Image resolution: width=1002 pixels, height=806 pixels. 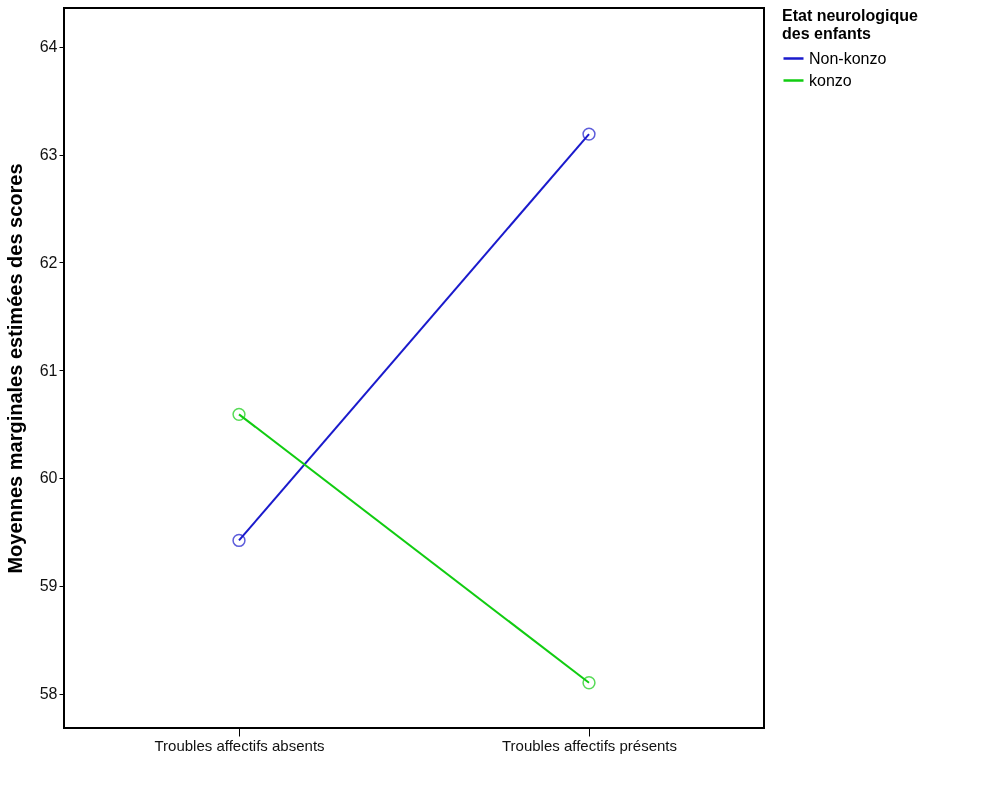 What do you see at coordinates (48, 47) in the screenshot?
I see `y-tick-label: 64` at bounding box center [48, 47].